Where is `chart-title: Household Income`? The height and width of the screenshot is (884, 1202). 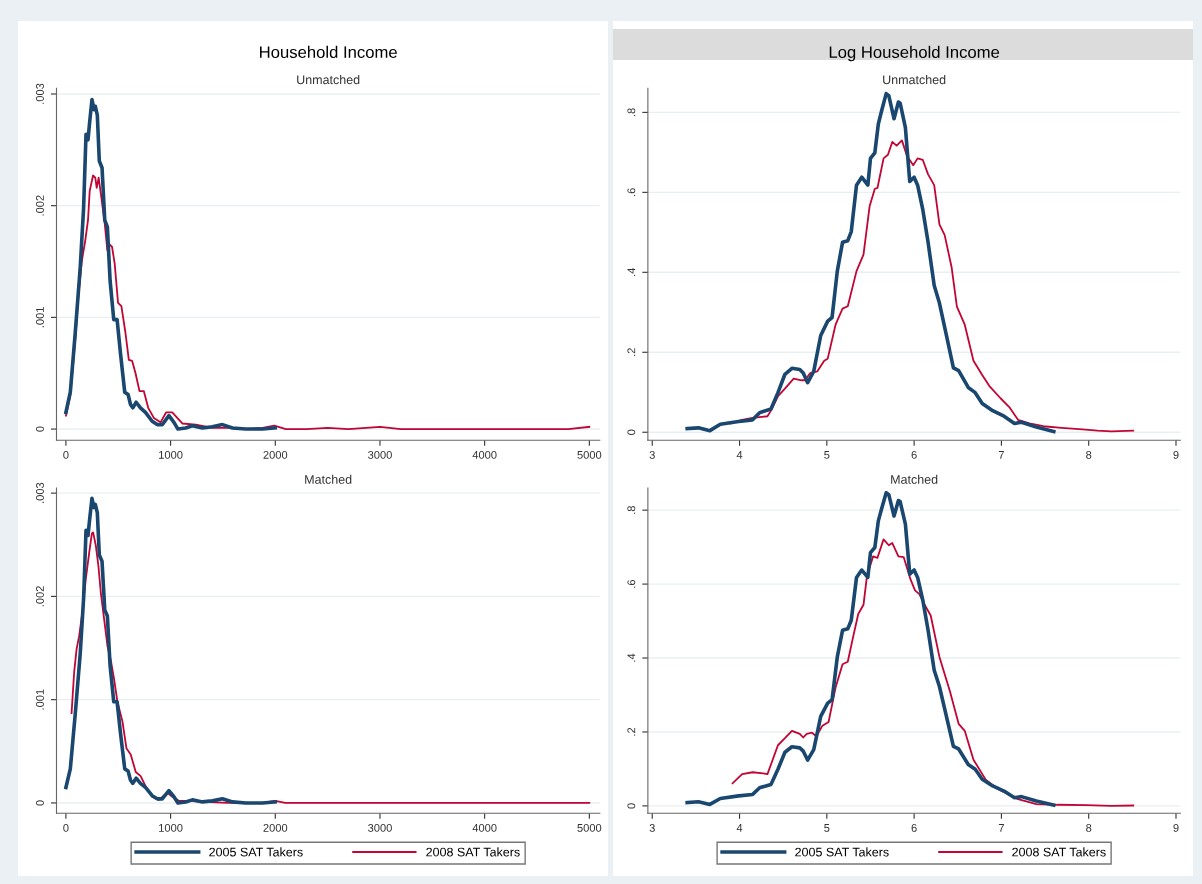 chart-title: Household Income is located at coordinates (328, 52).